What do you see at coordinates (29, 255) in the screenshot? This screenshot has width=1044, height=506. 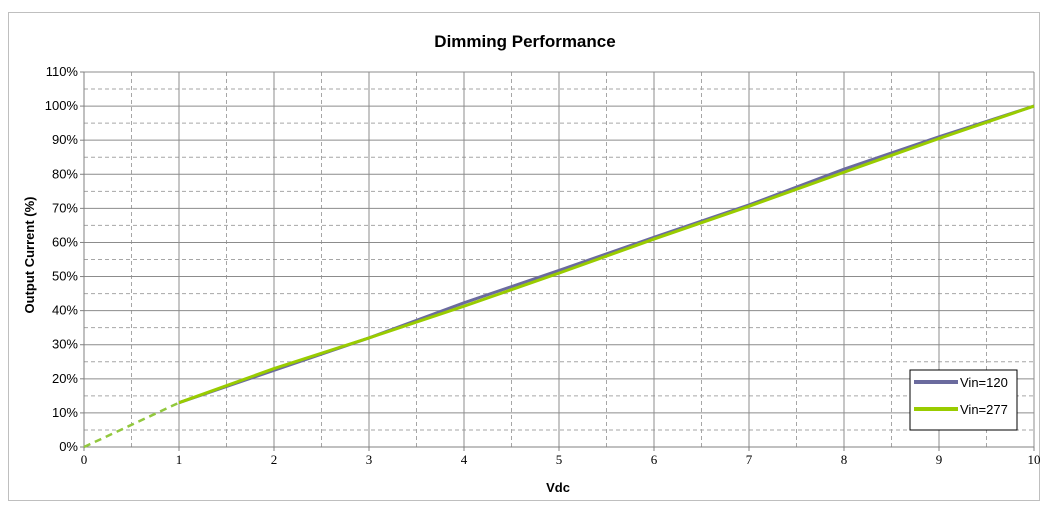 I see `y-axis-title: Output Current (%)` at bounding box center [29, 255].